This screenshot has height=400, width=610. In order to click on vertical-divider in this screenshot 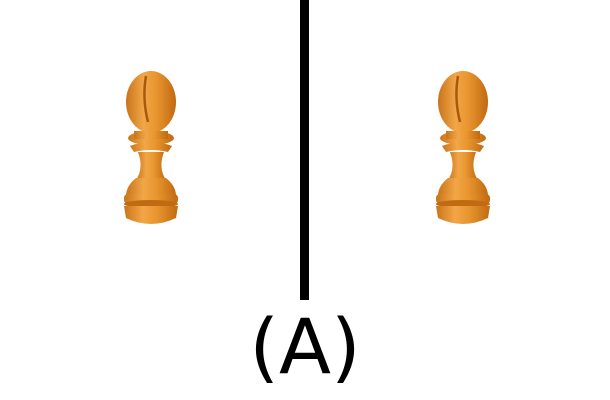, I will do `click(304, 150)`.